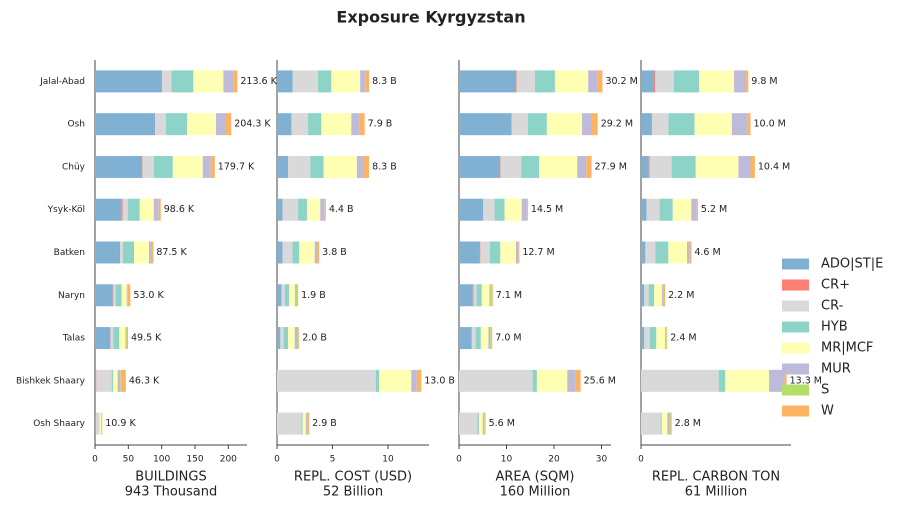 The image size is (902, 510). What do you see at coordinates (252, 124) in the screenshot?
I see `total-label: 204.3 K` at bounding box center [252, 124].